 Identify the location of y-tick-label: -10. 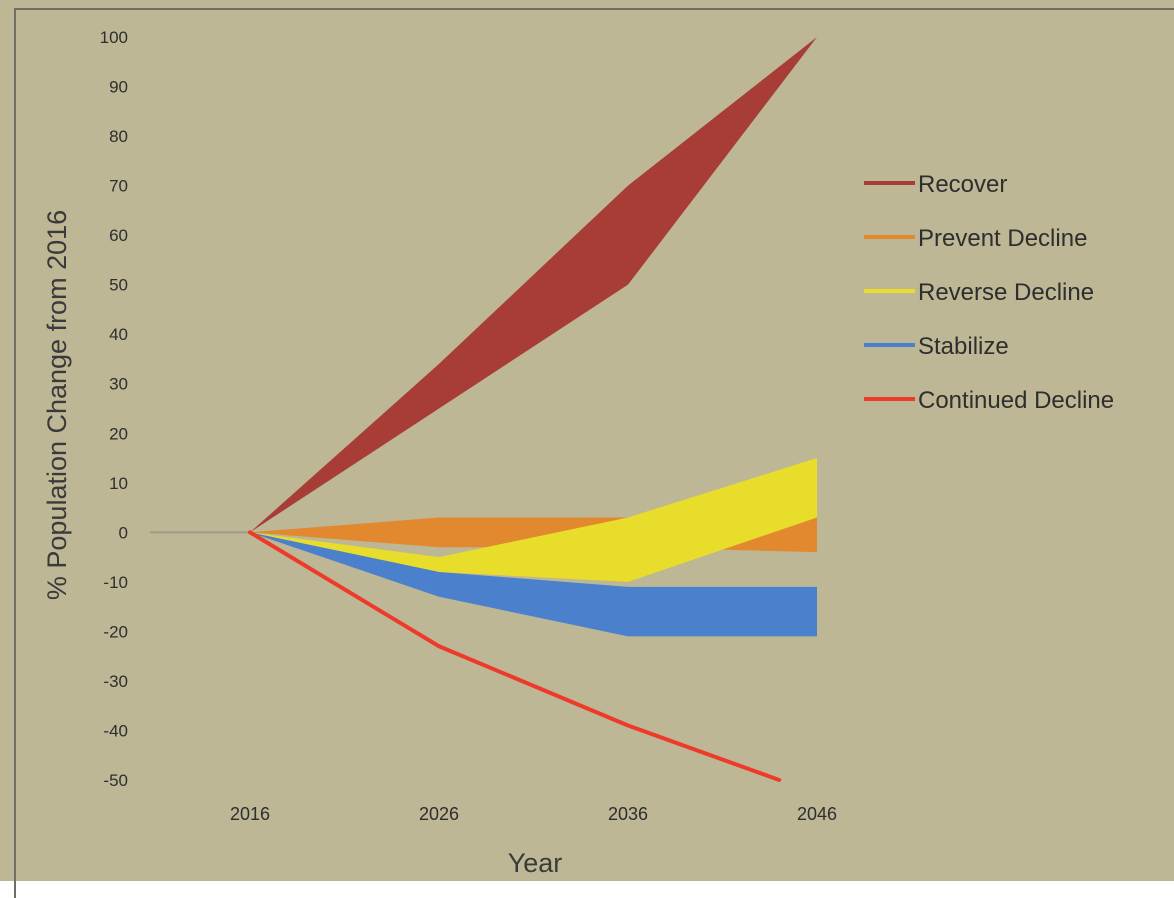
(115, 582).